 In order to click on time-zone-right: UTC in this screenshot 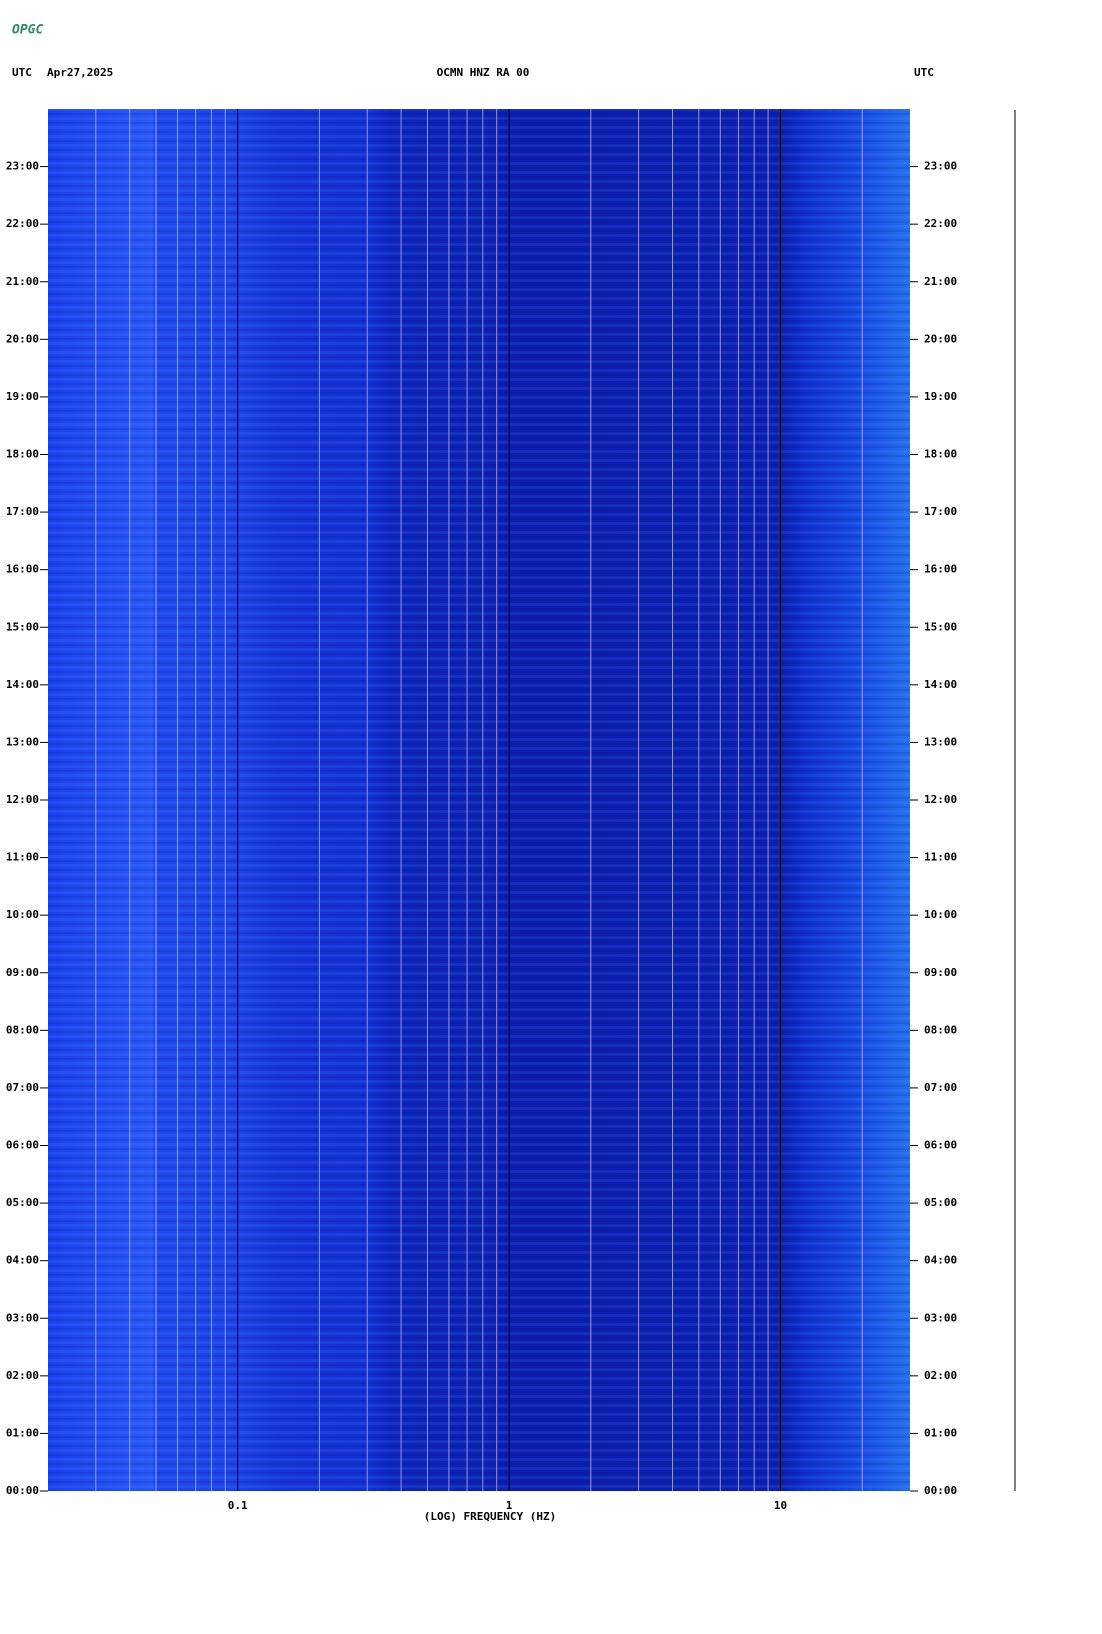, I will do `click(924, 72)`.